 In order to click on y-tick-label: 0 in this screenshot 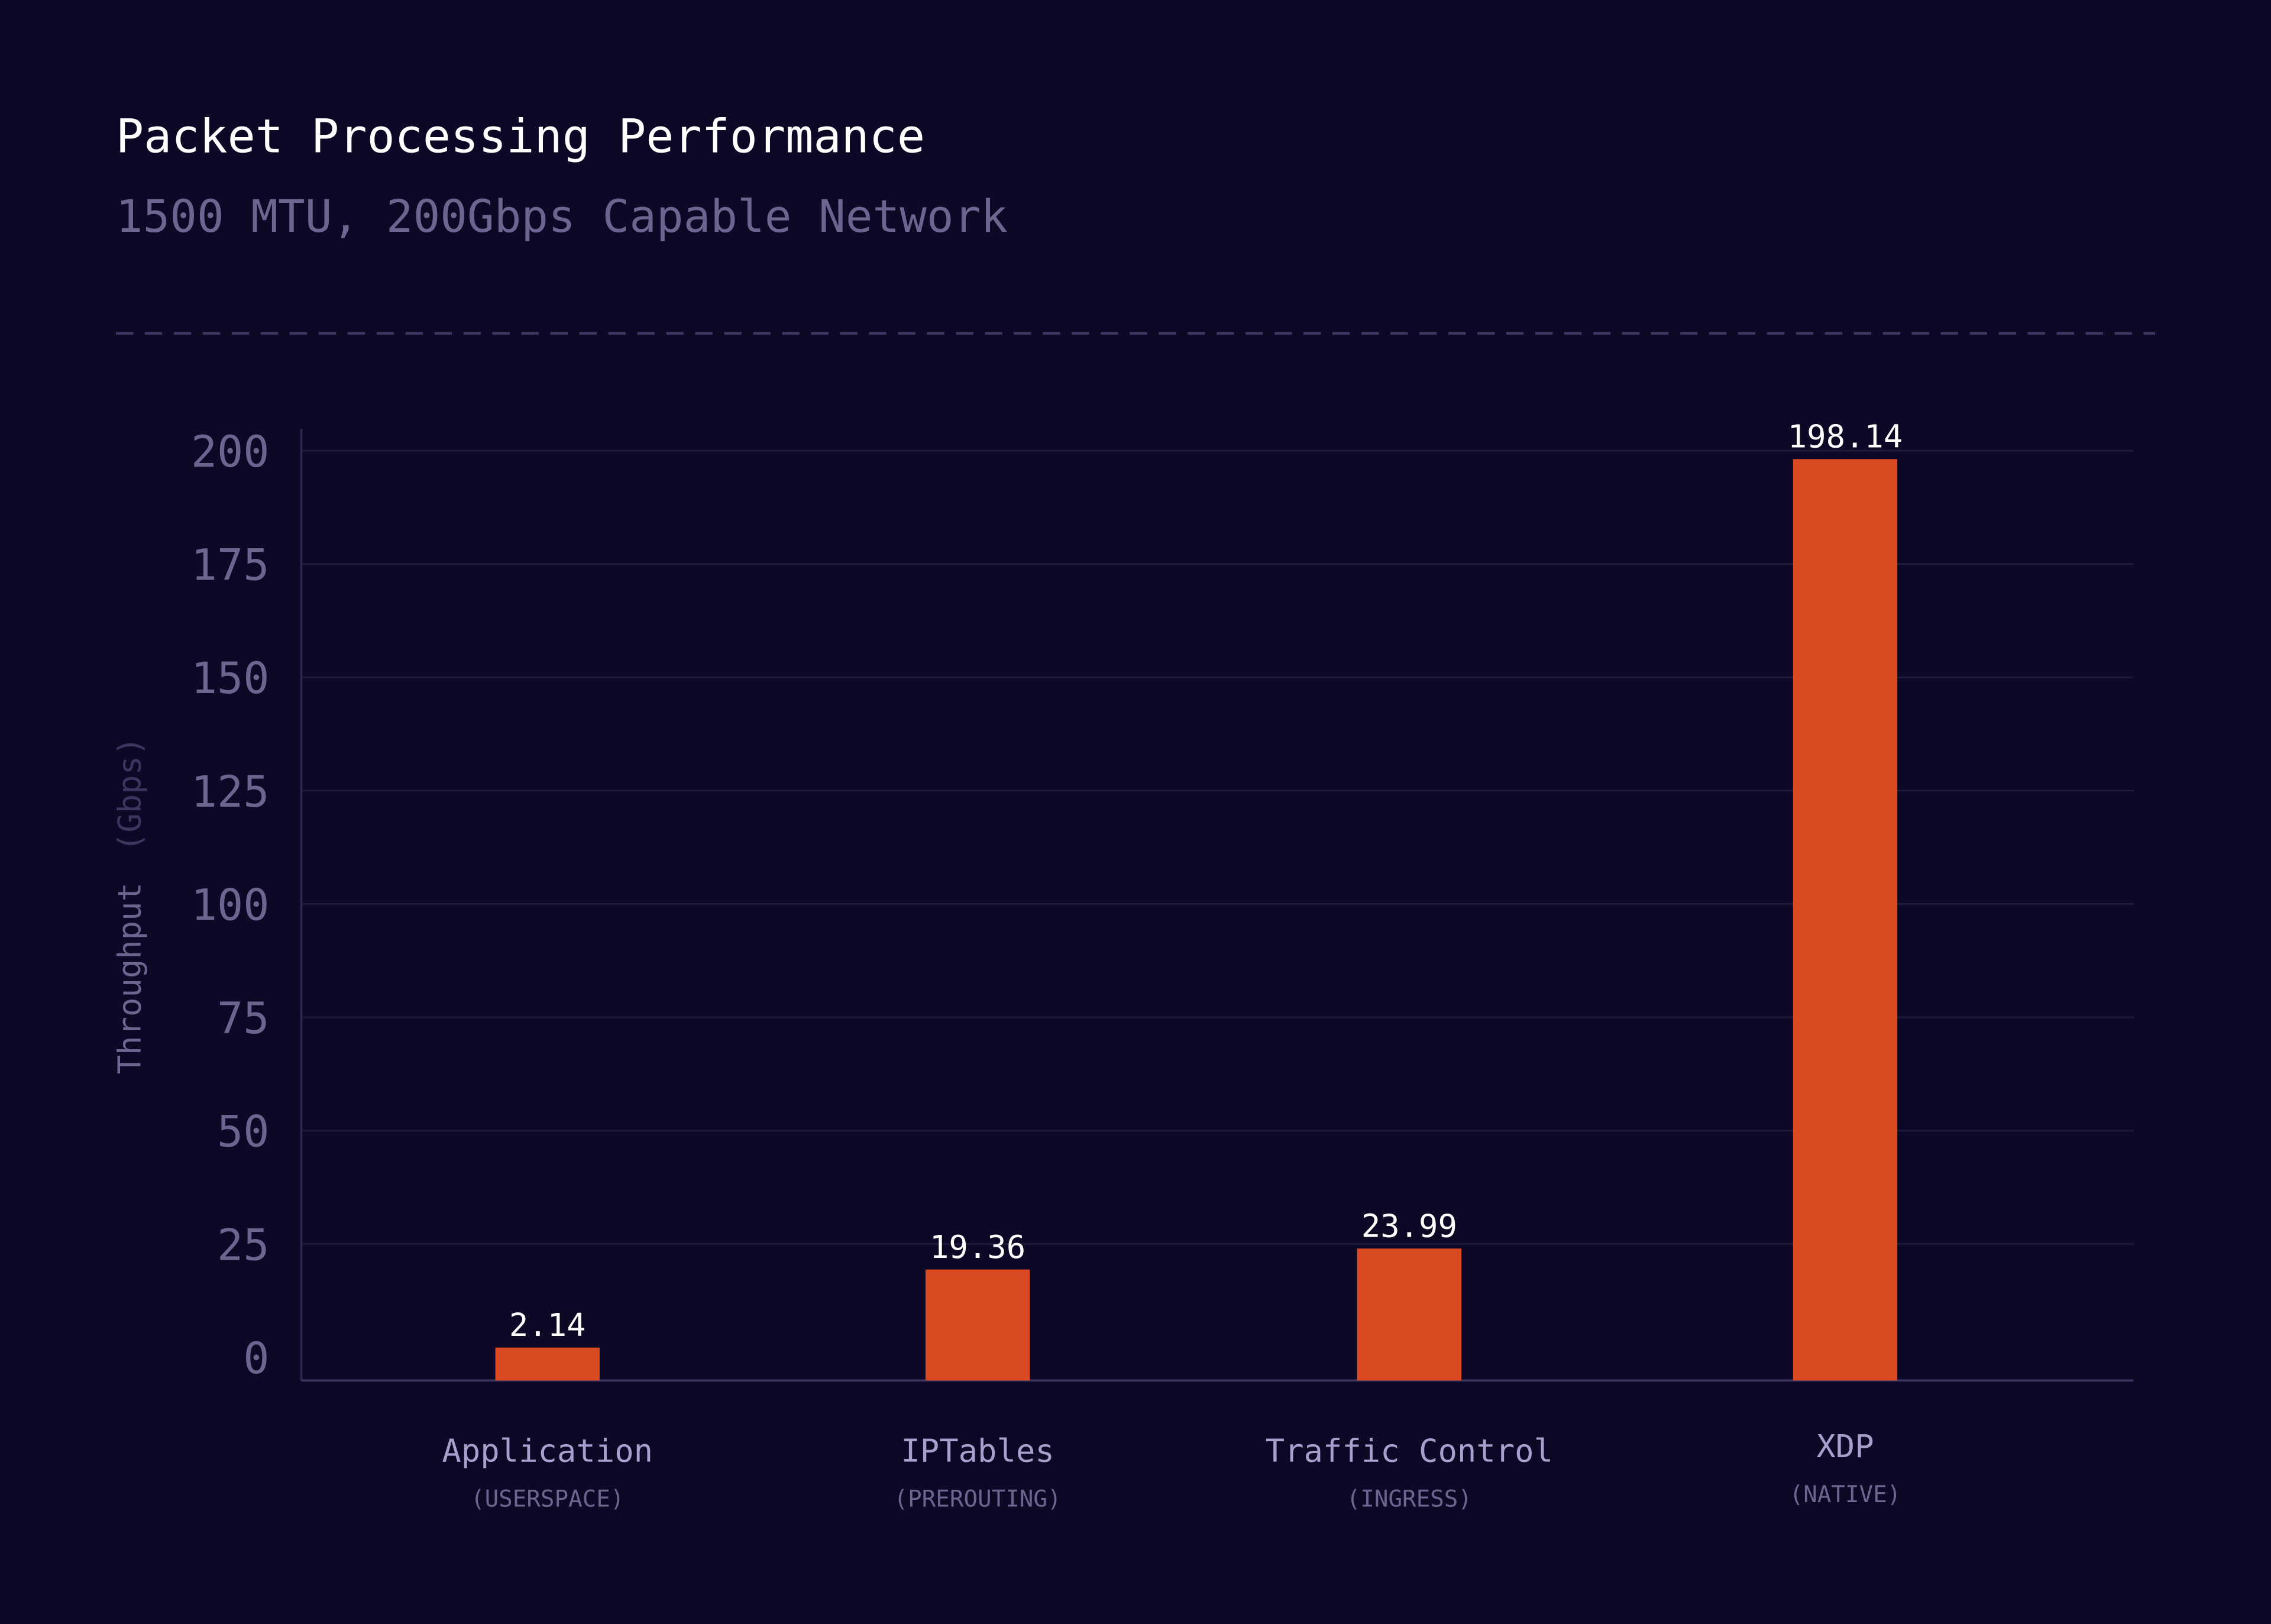, I will do `click(256, 1359)`.